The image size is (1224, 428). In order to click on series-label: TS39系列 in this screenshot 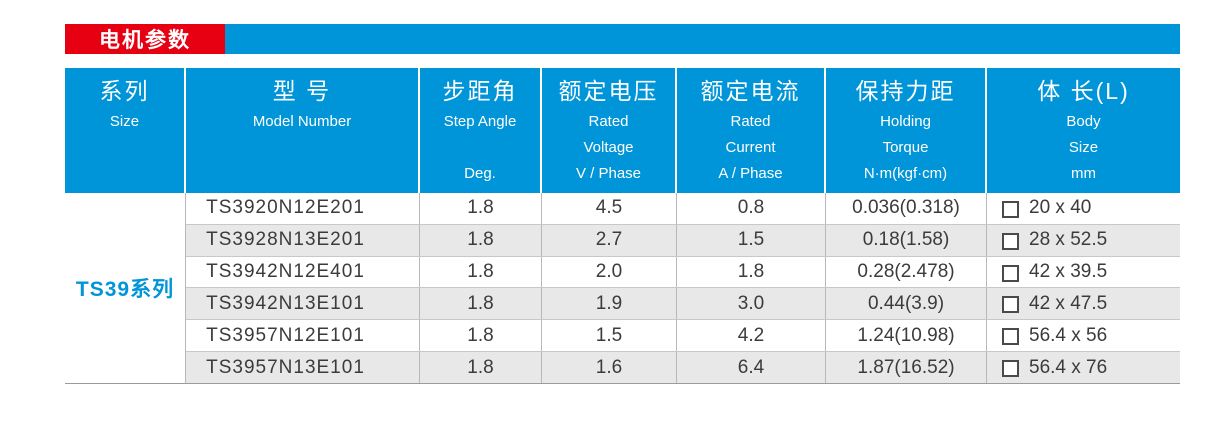, I will do `click(125, 289)`.